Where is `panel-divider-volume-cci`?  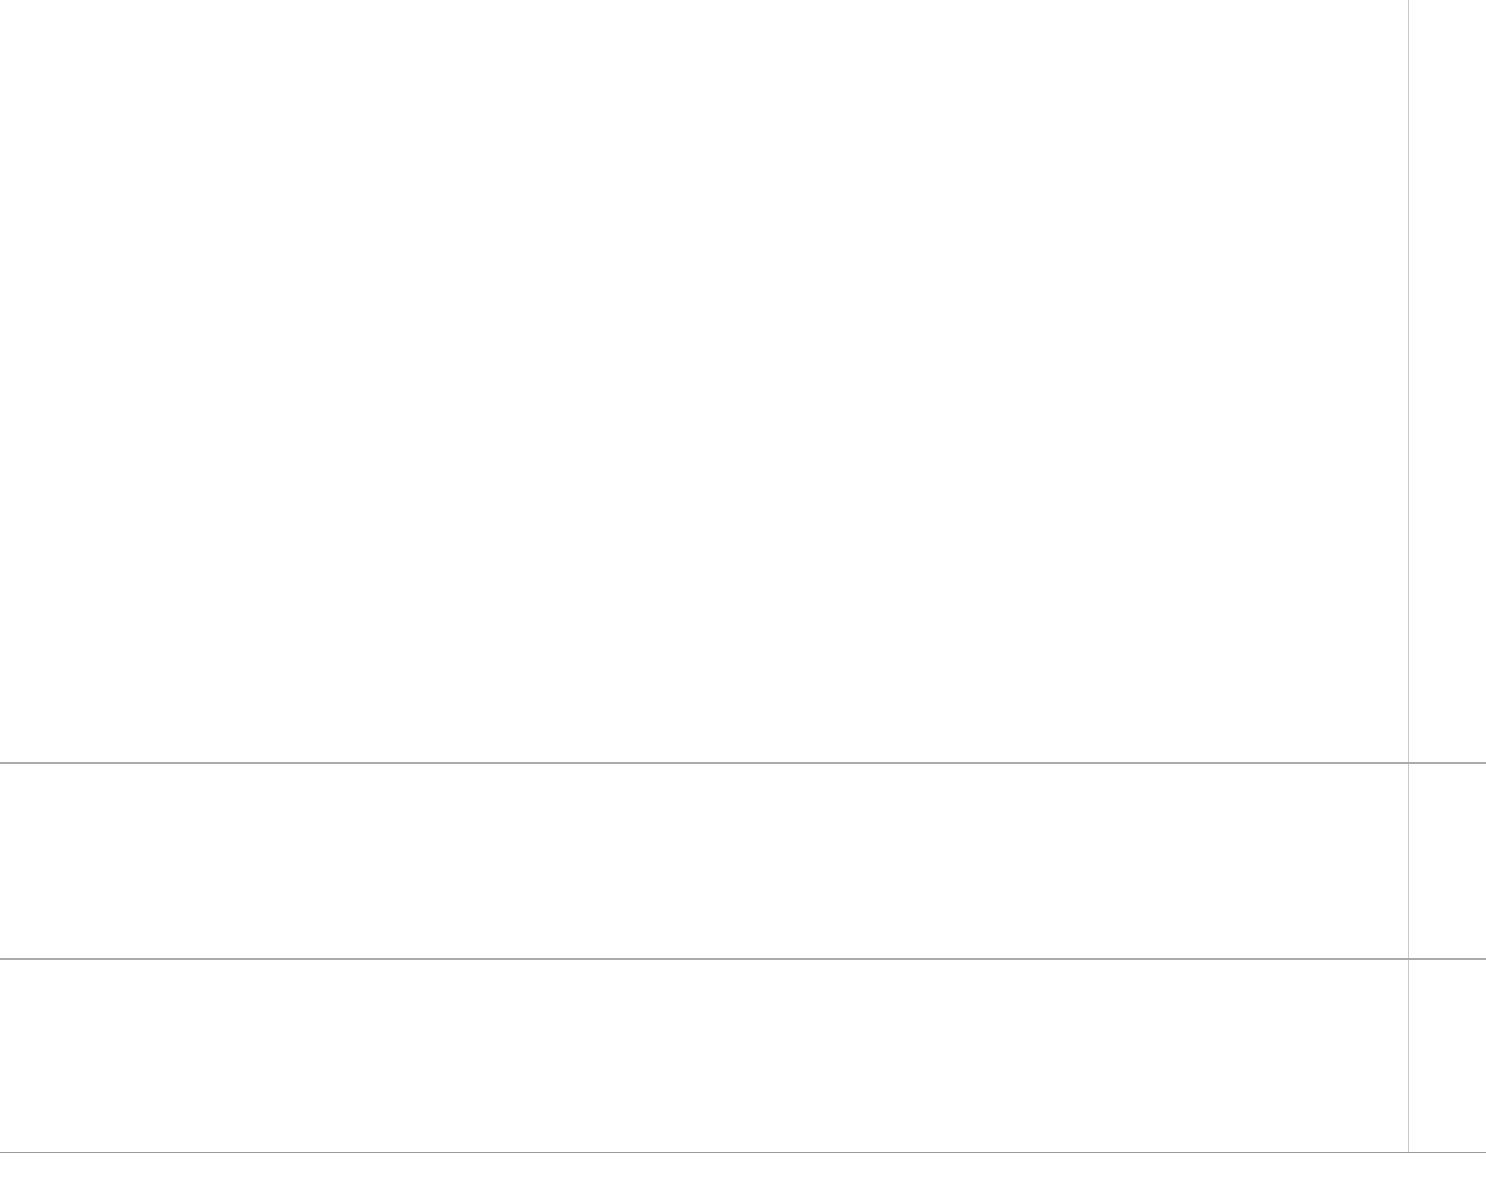 panel-divider-volume-cci is located at coordinates (743, 959).